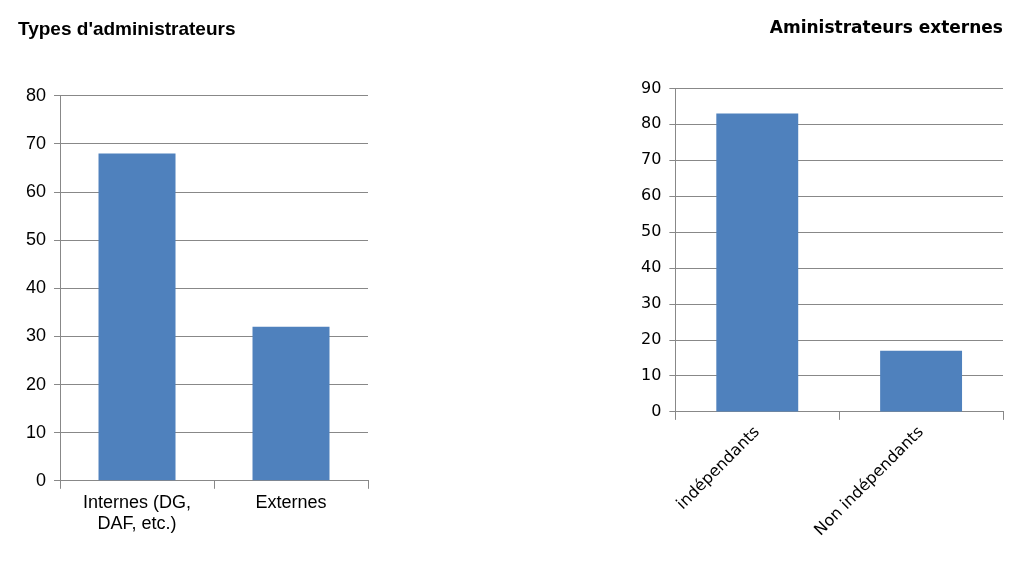  I want to click on chart-title: Types d'administrateurs, so click(127, 28).